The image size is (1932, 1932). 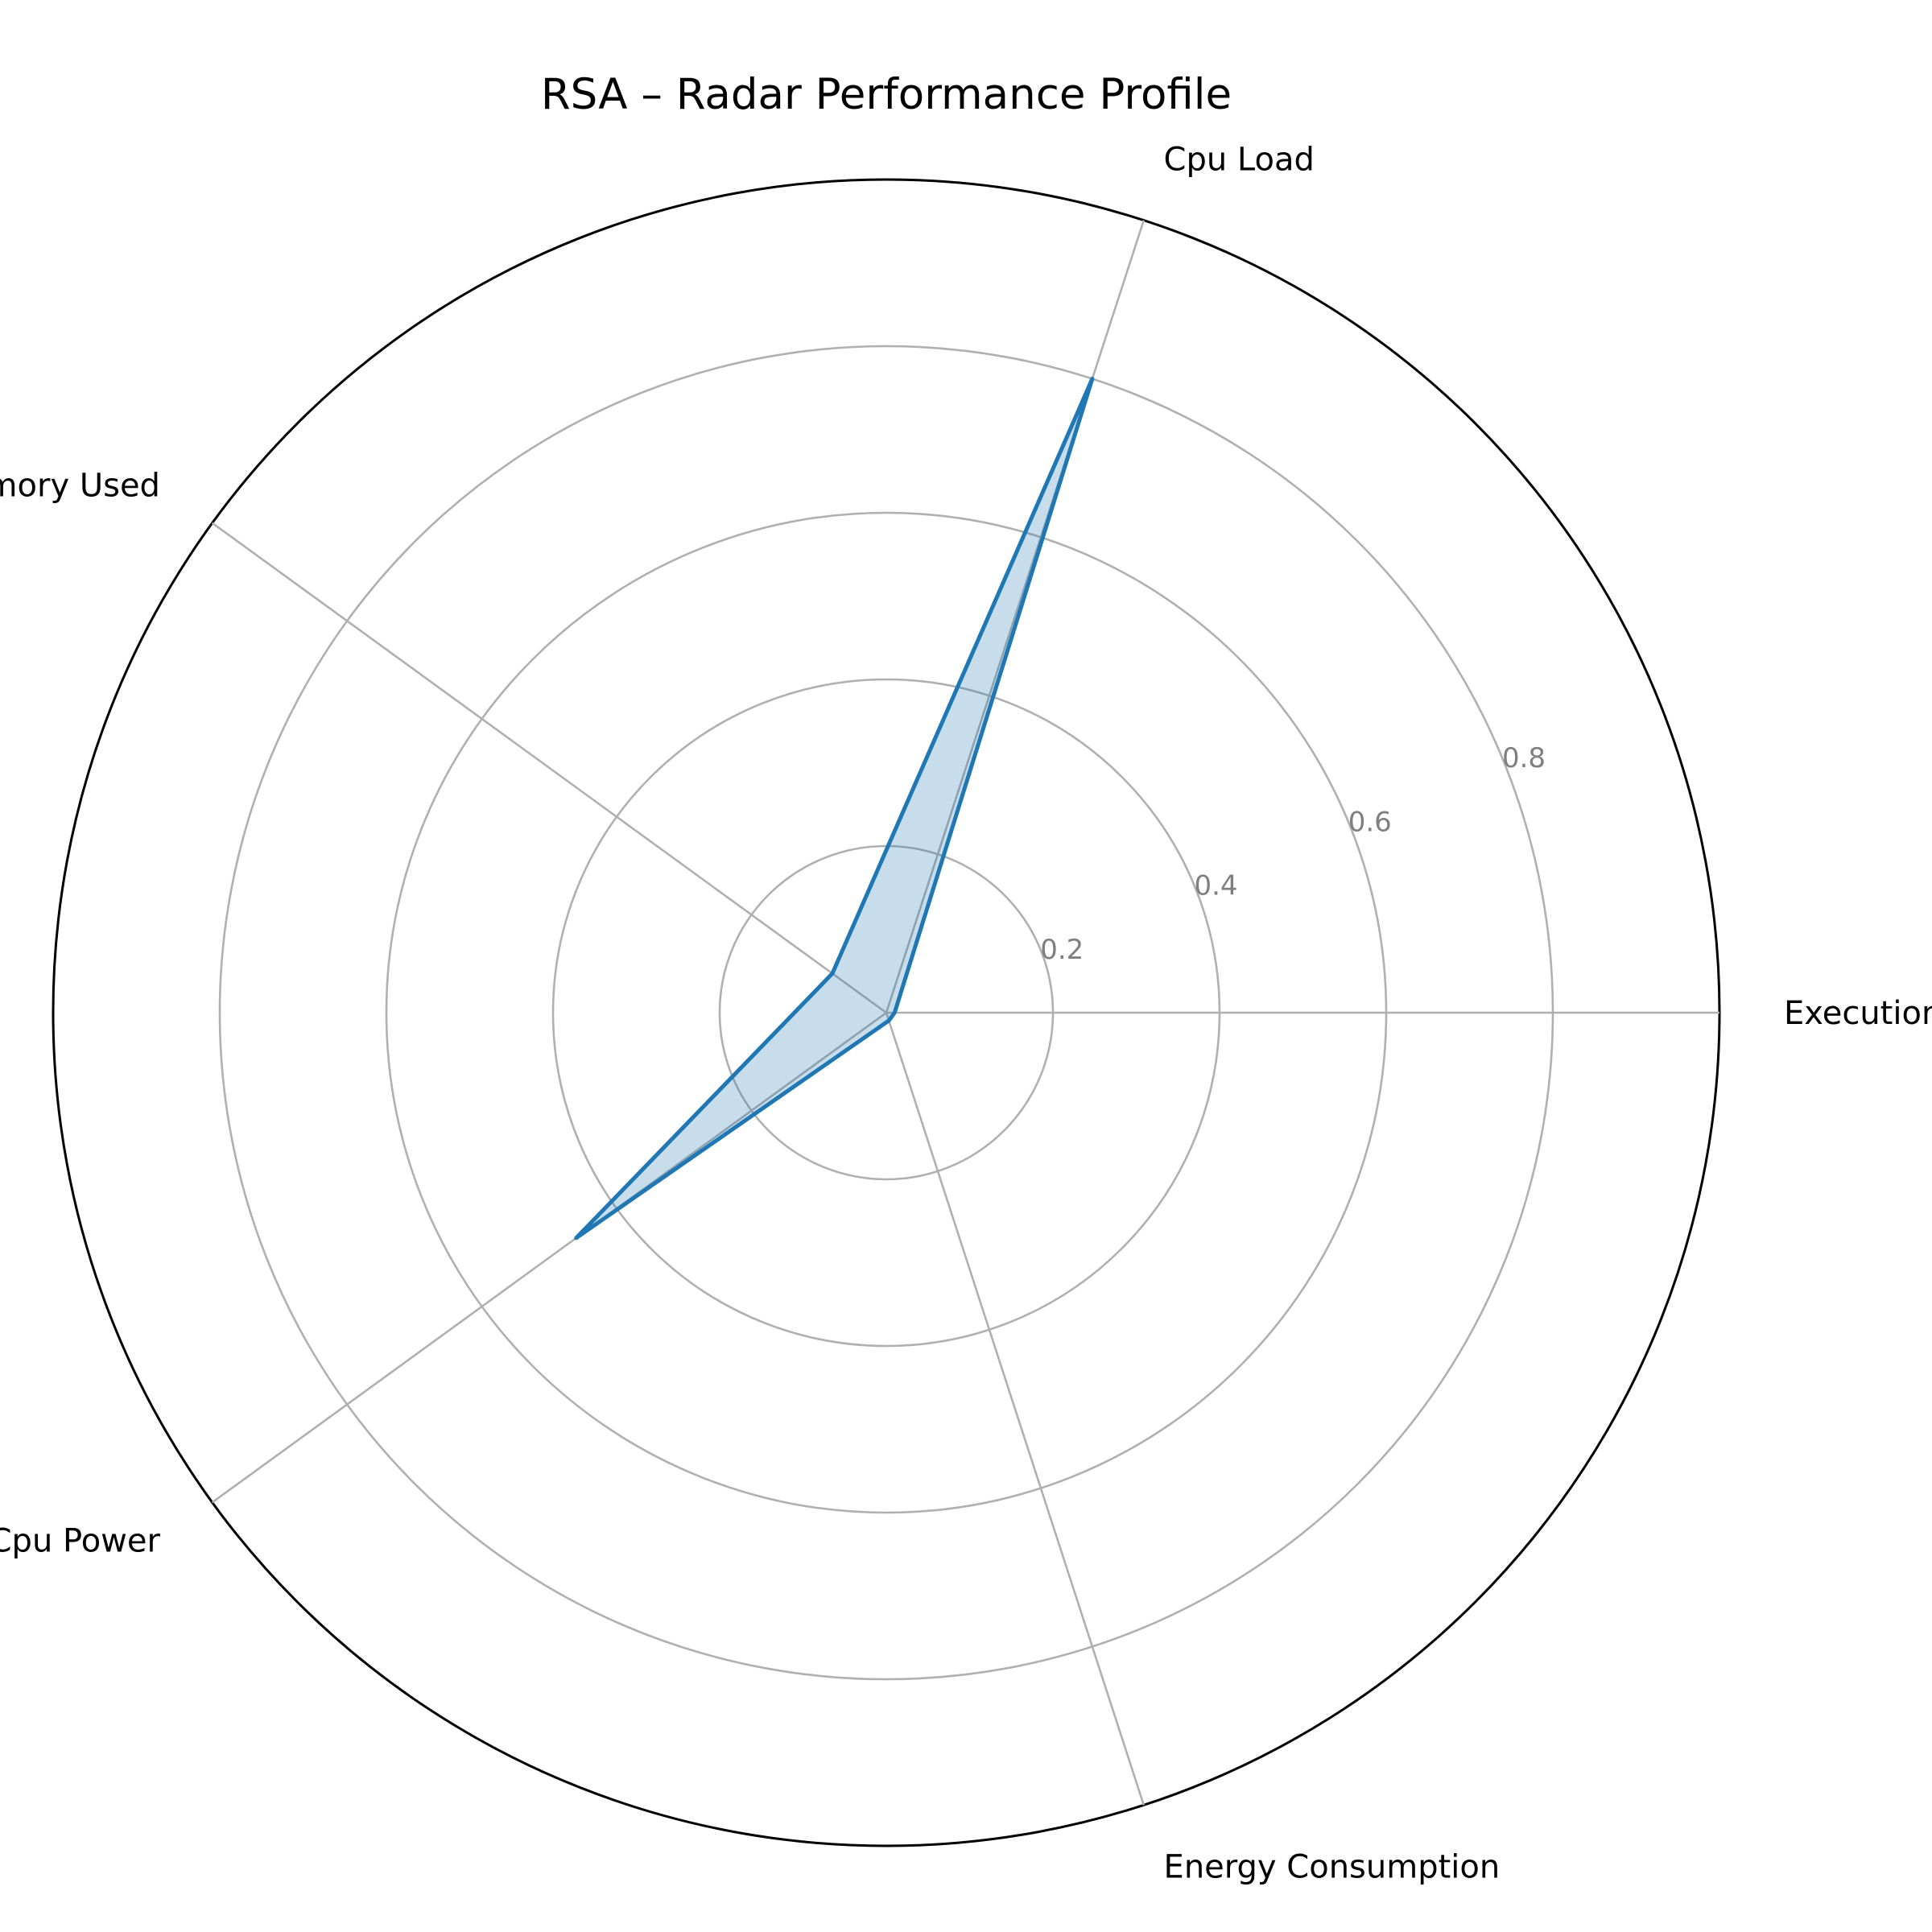 I want to click on axis-label-0: Execution Time, so click(x=1858, y=1013).